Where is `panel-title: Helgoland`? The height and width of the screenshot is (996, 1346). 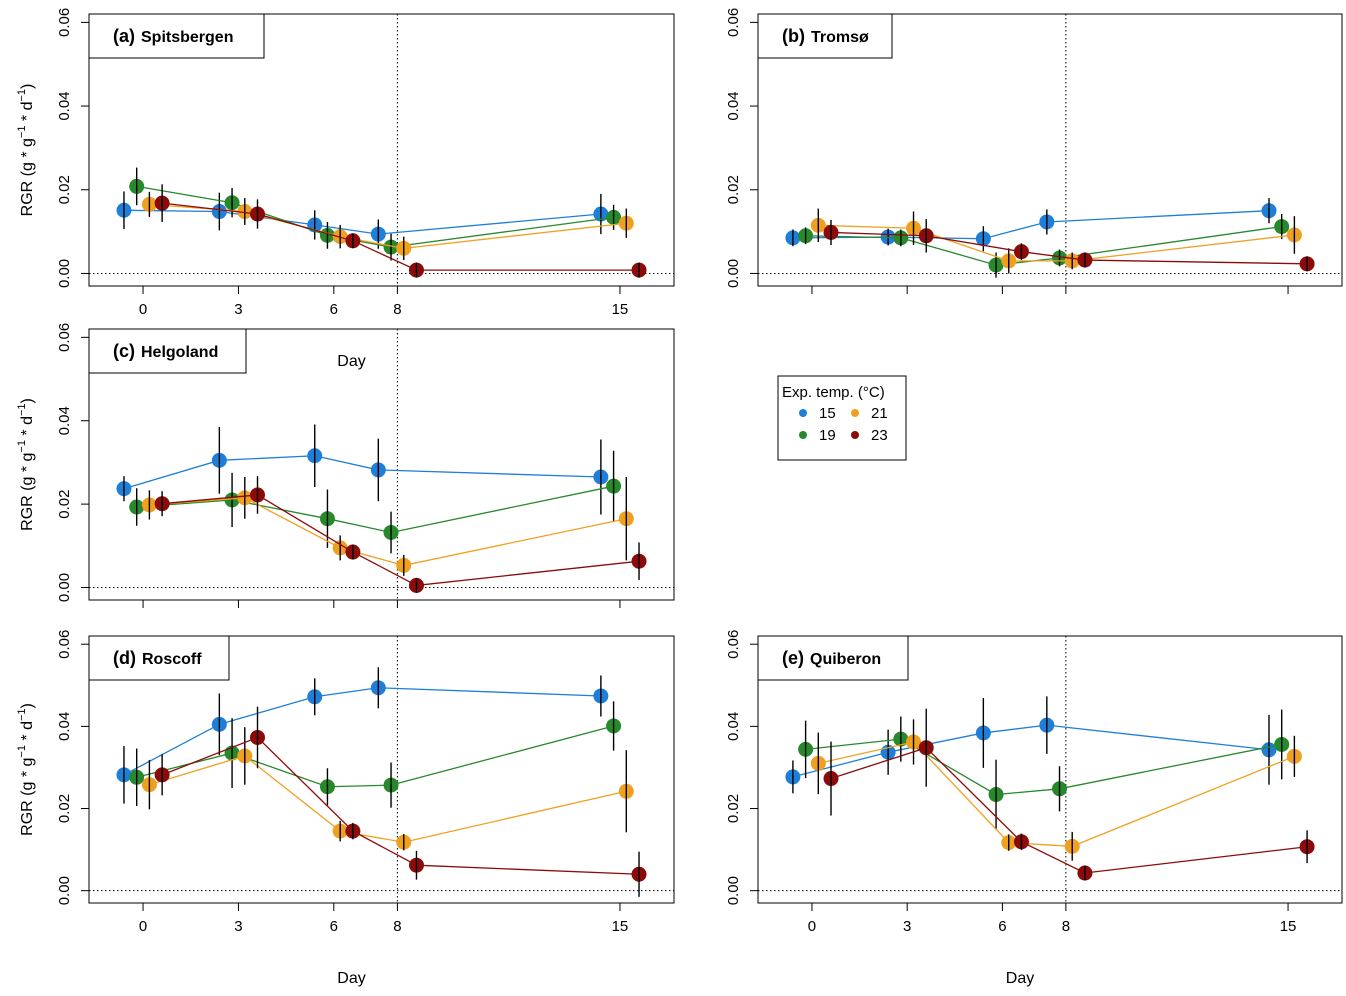 panel-title: Helgoland is located at coordinates (179, 352).